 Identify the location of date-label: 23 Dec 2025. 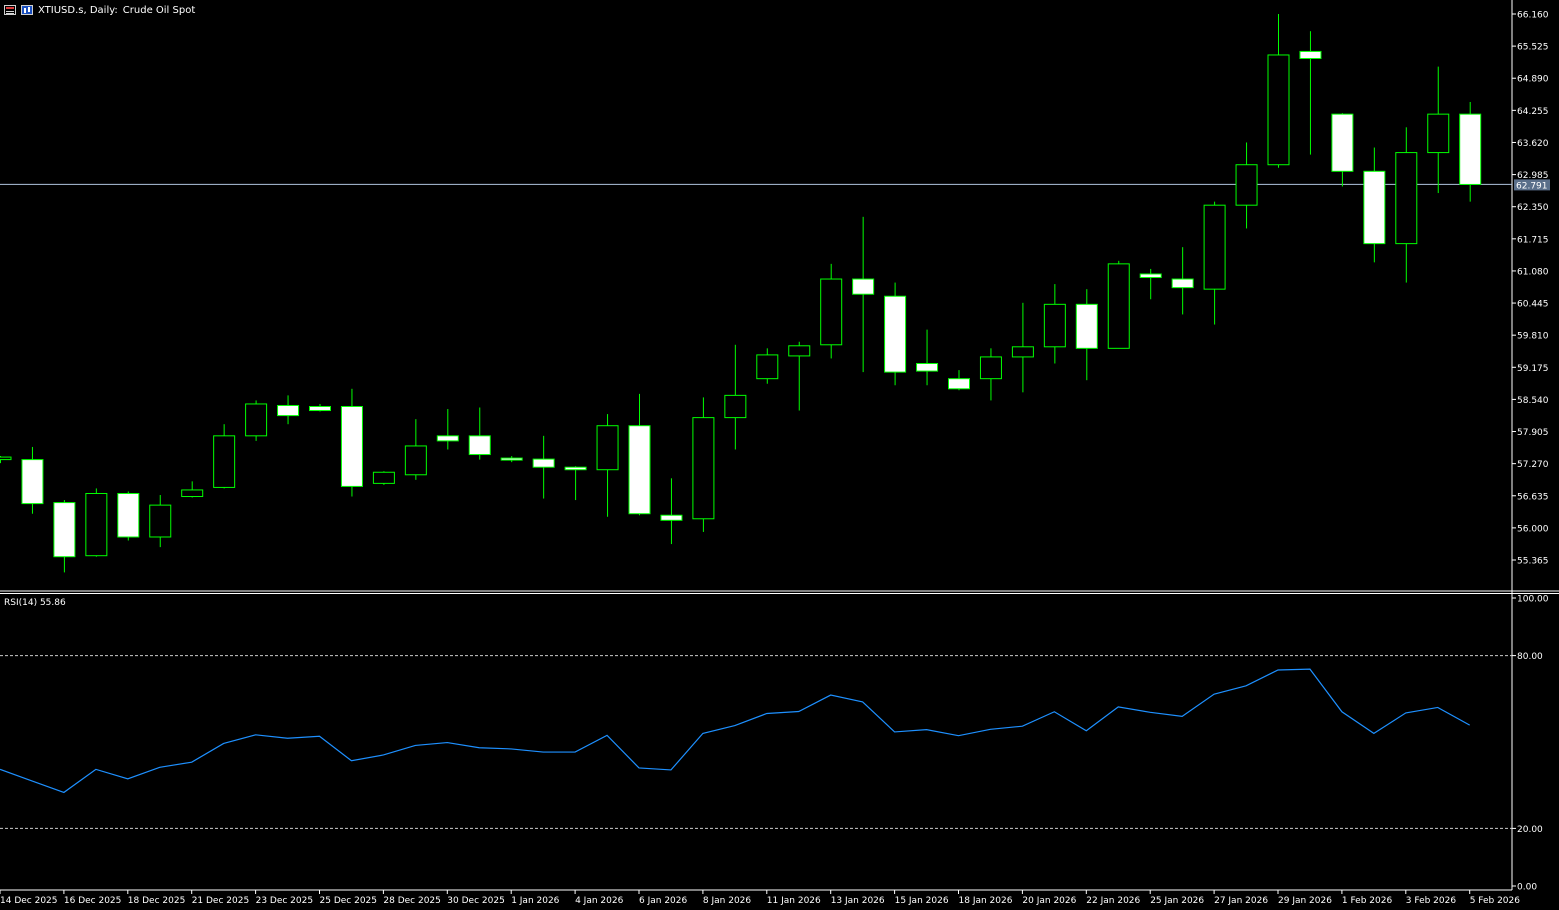
(285, 901).